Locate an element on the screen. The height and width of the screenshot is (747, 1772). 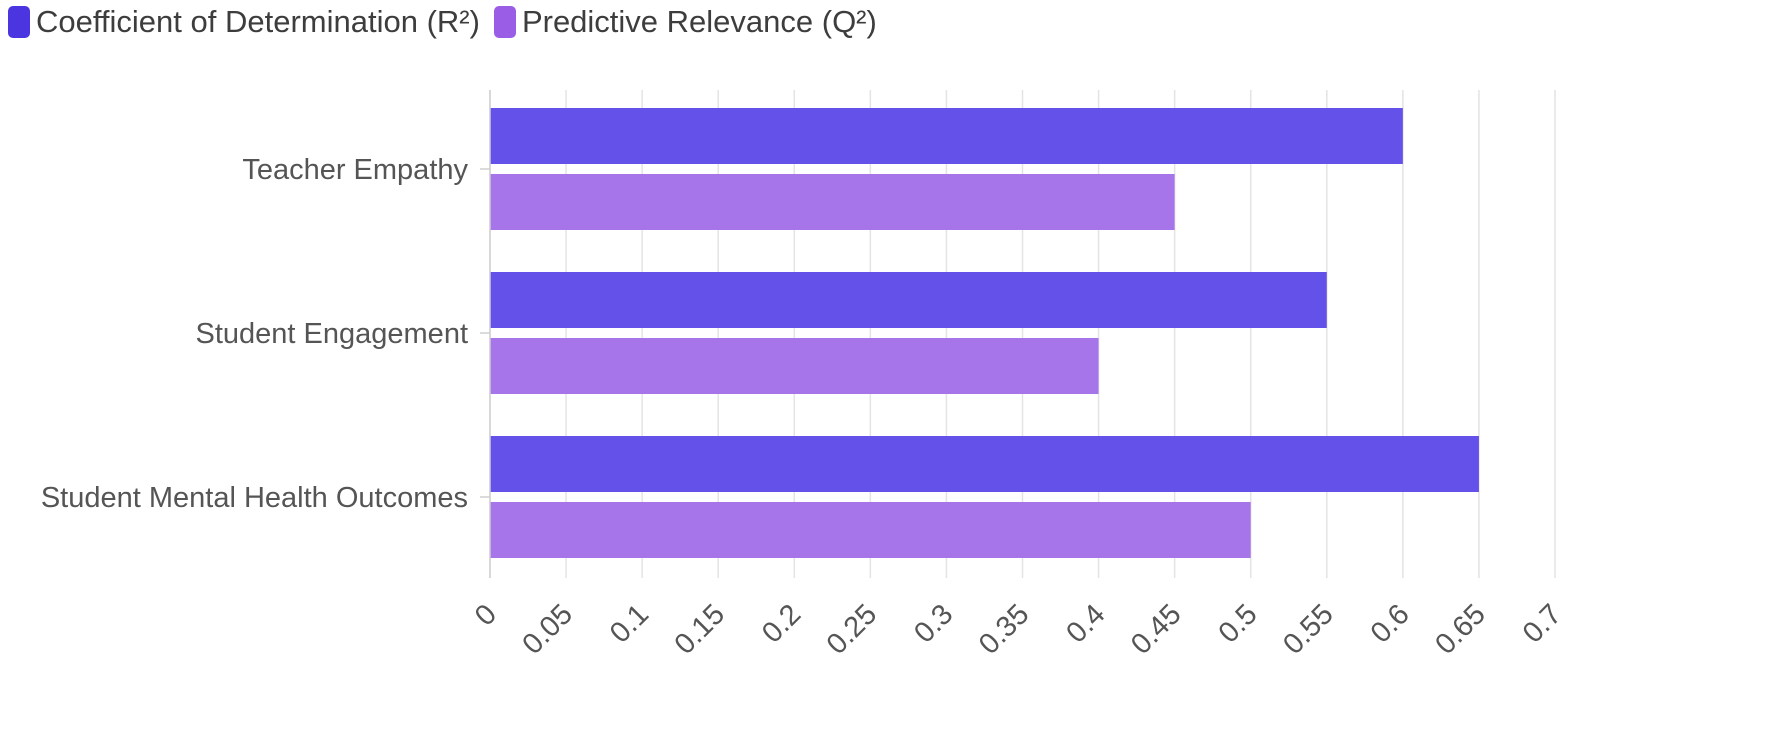
legend-item-q2: Predictive Relevance (Q²) is located at coordinates (685, 22).